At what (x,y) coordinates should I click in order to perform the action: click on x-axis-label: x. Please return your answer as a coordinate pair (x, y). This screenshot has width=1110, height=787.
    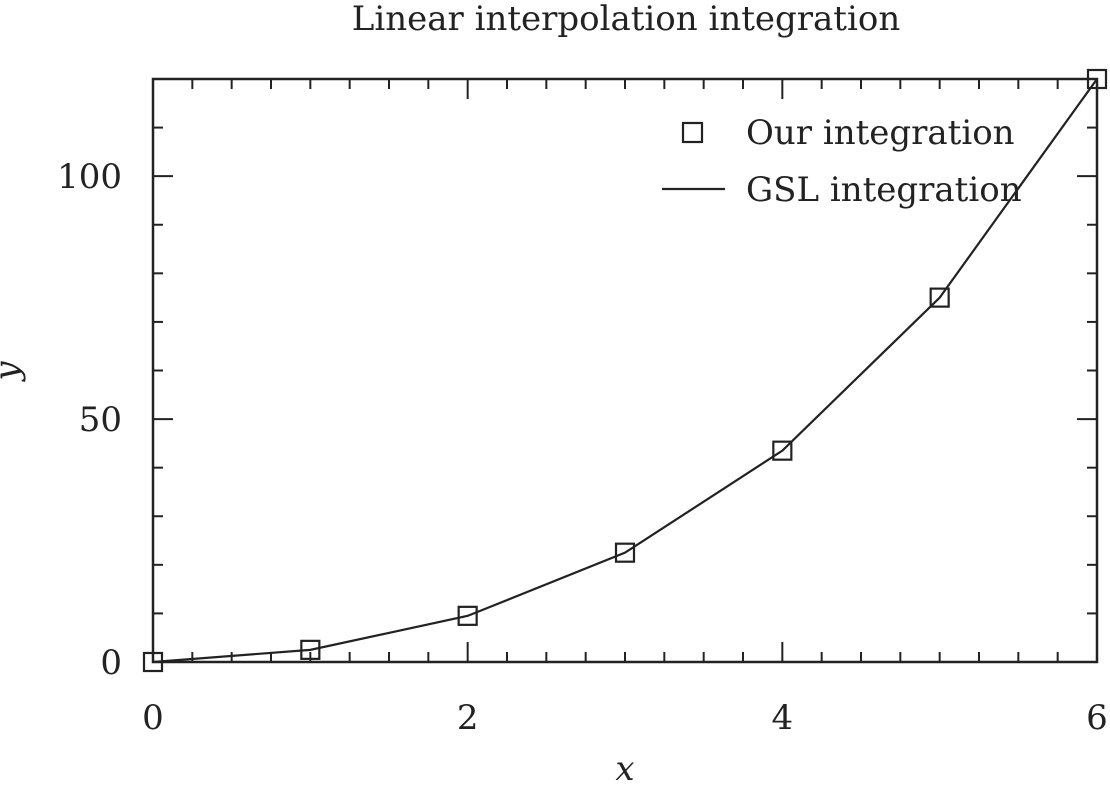
    Looking at the image, I should click on (624, 768).